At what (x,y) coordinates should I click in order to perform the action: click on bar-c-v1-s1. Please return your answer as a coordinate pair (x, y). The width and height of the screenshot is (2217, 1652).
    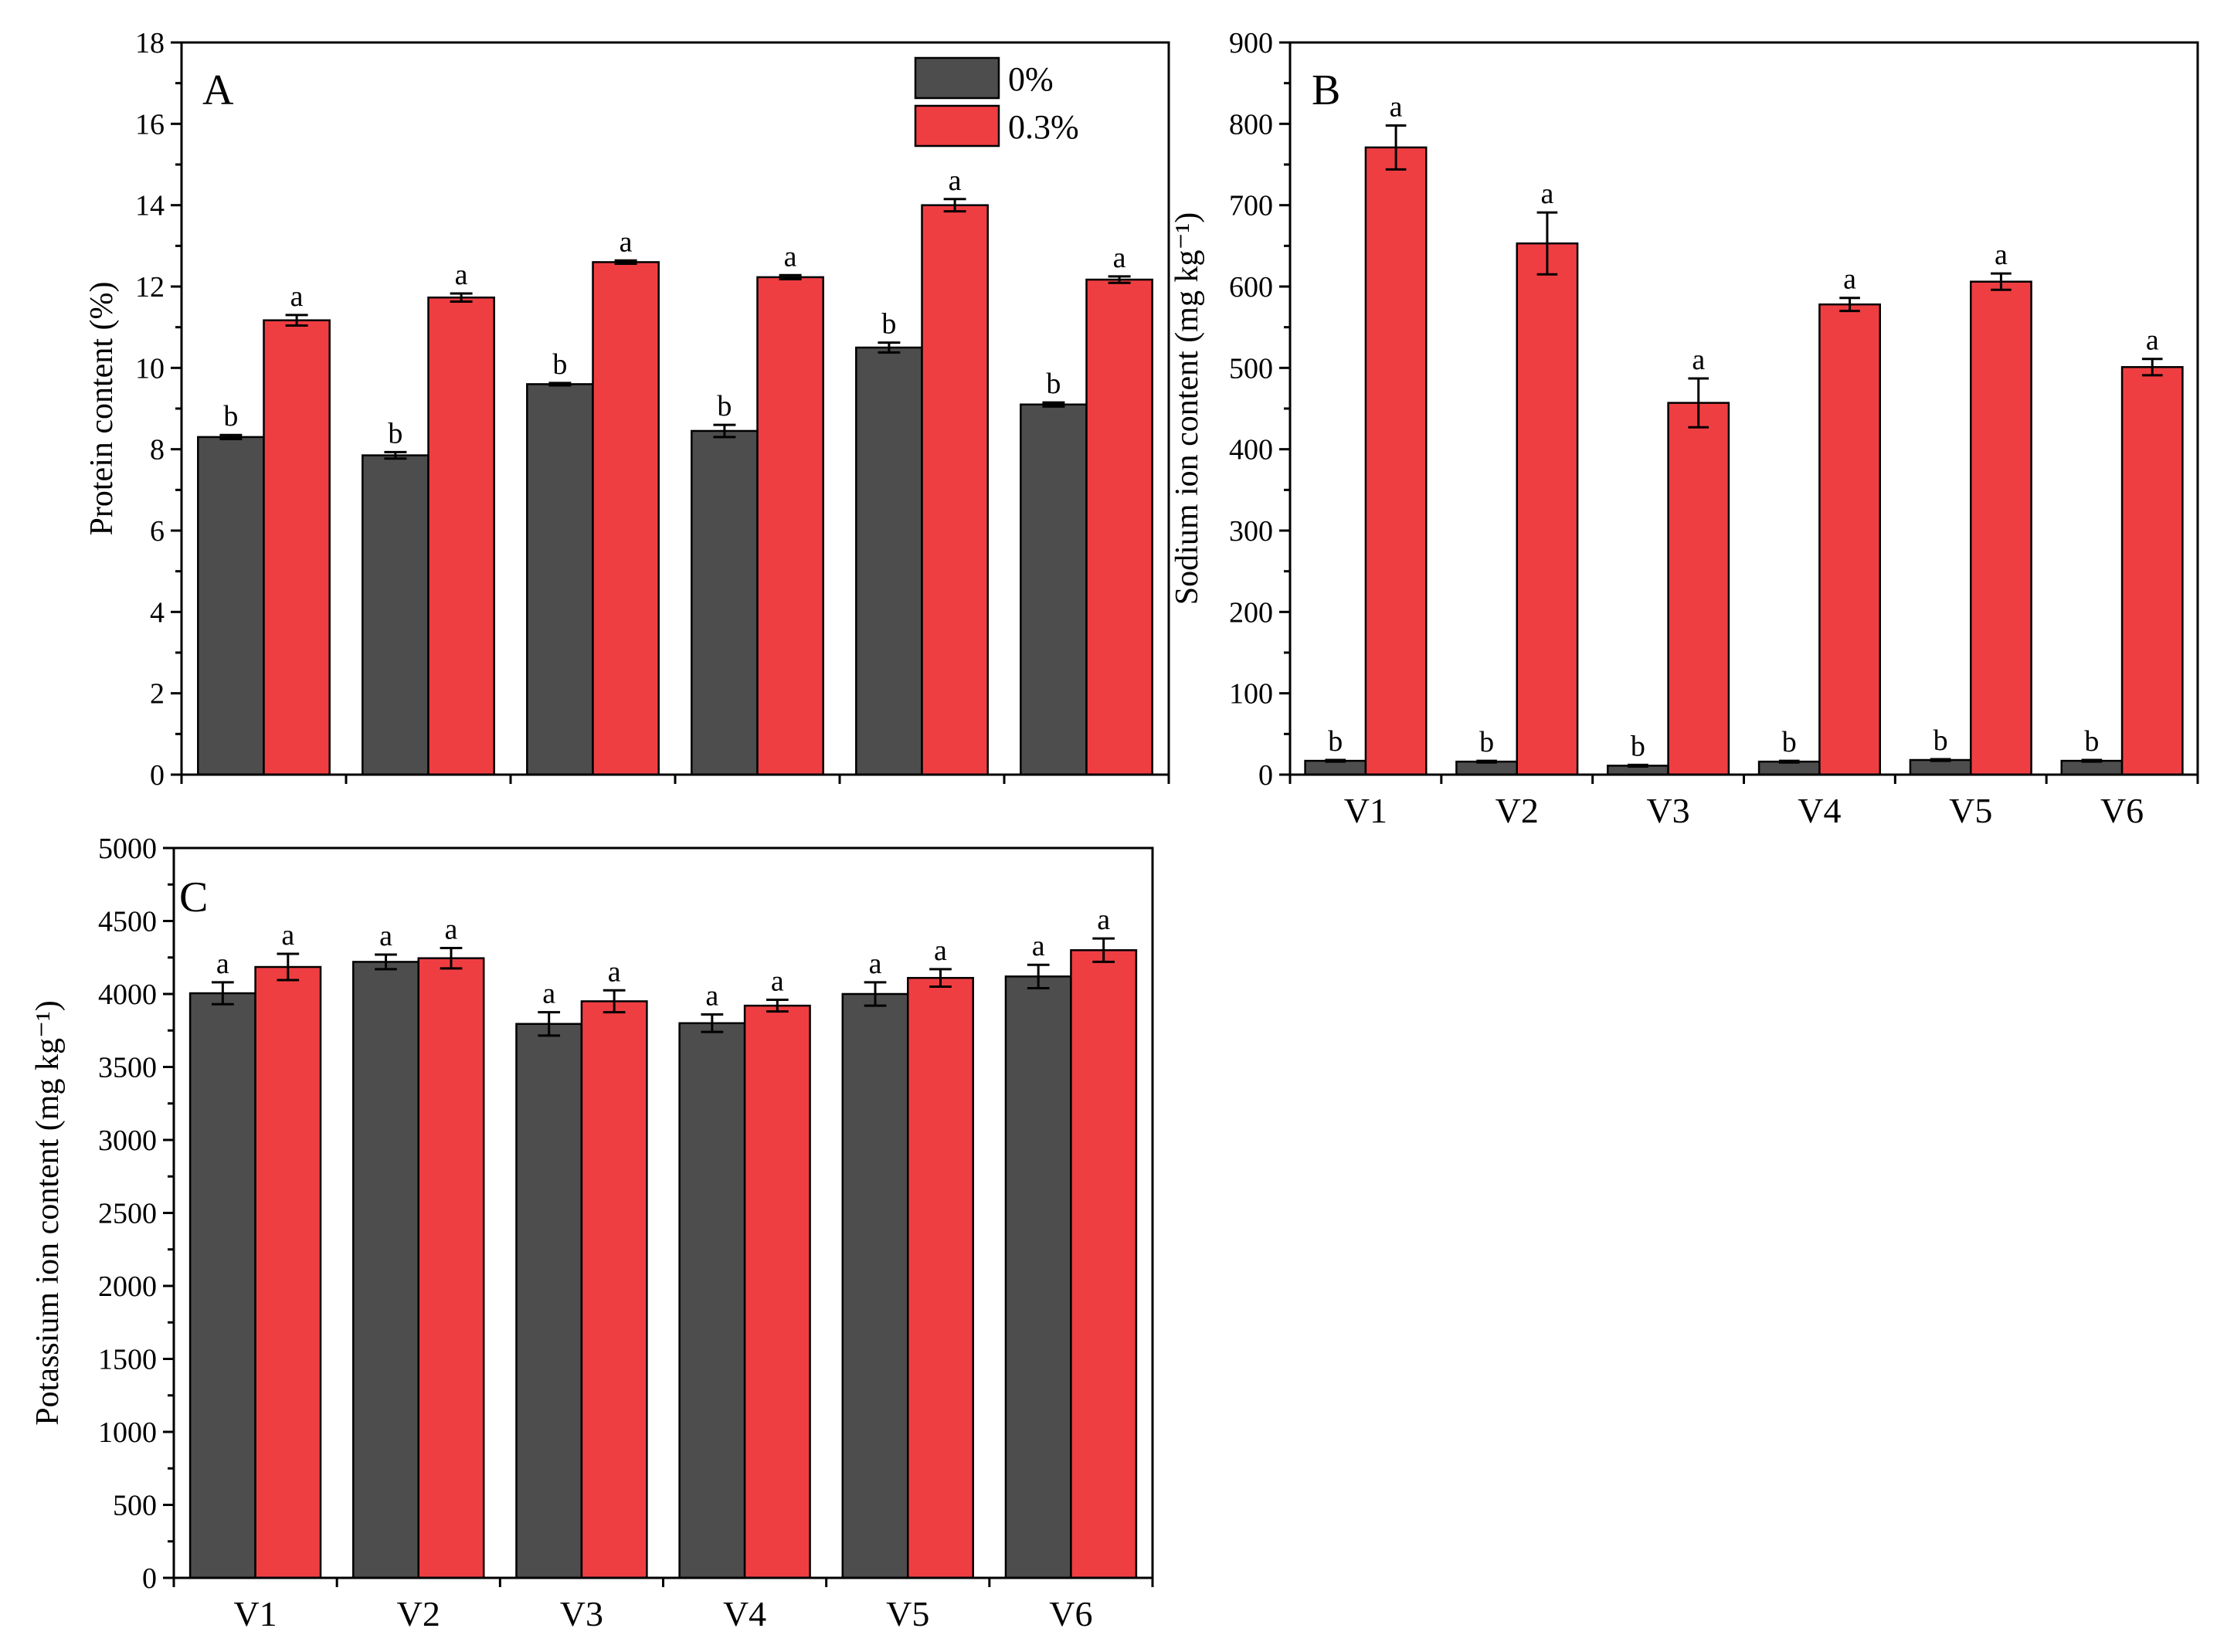
    Looking at the image, I should click on (288, 1272).